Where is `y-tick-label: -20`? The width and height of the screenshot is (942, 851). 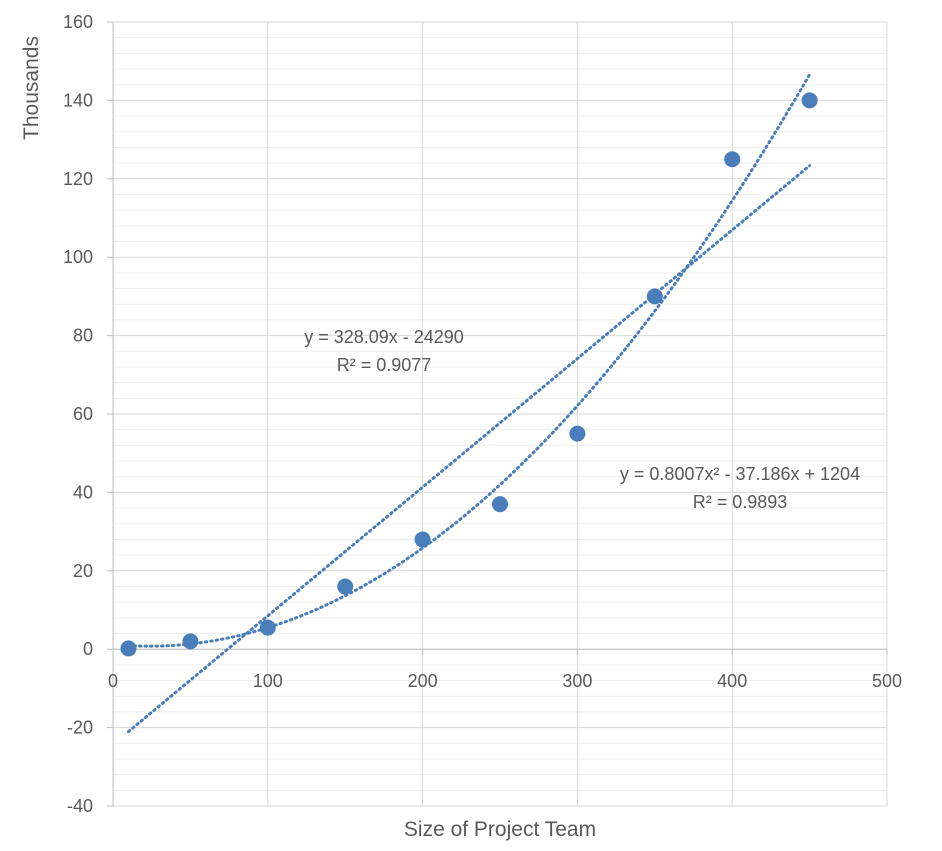
y-tick-label: -20 is located at coordinates (80, 728).